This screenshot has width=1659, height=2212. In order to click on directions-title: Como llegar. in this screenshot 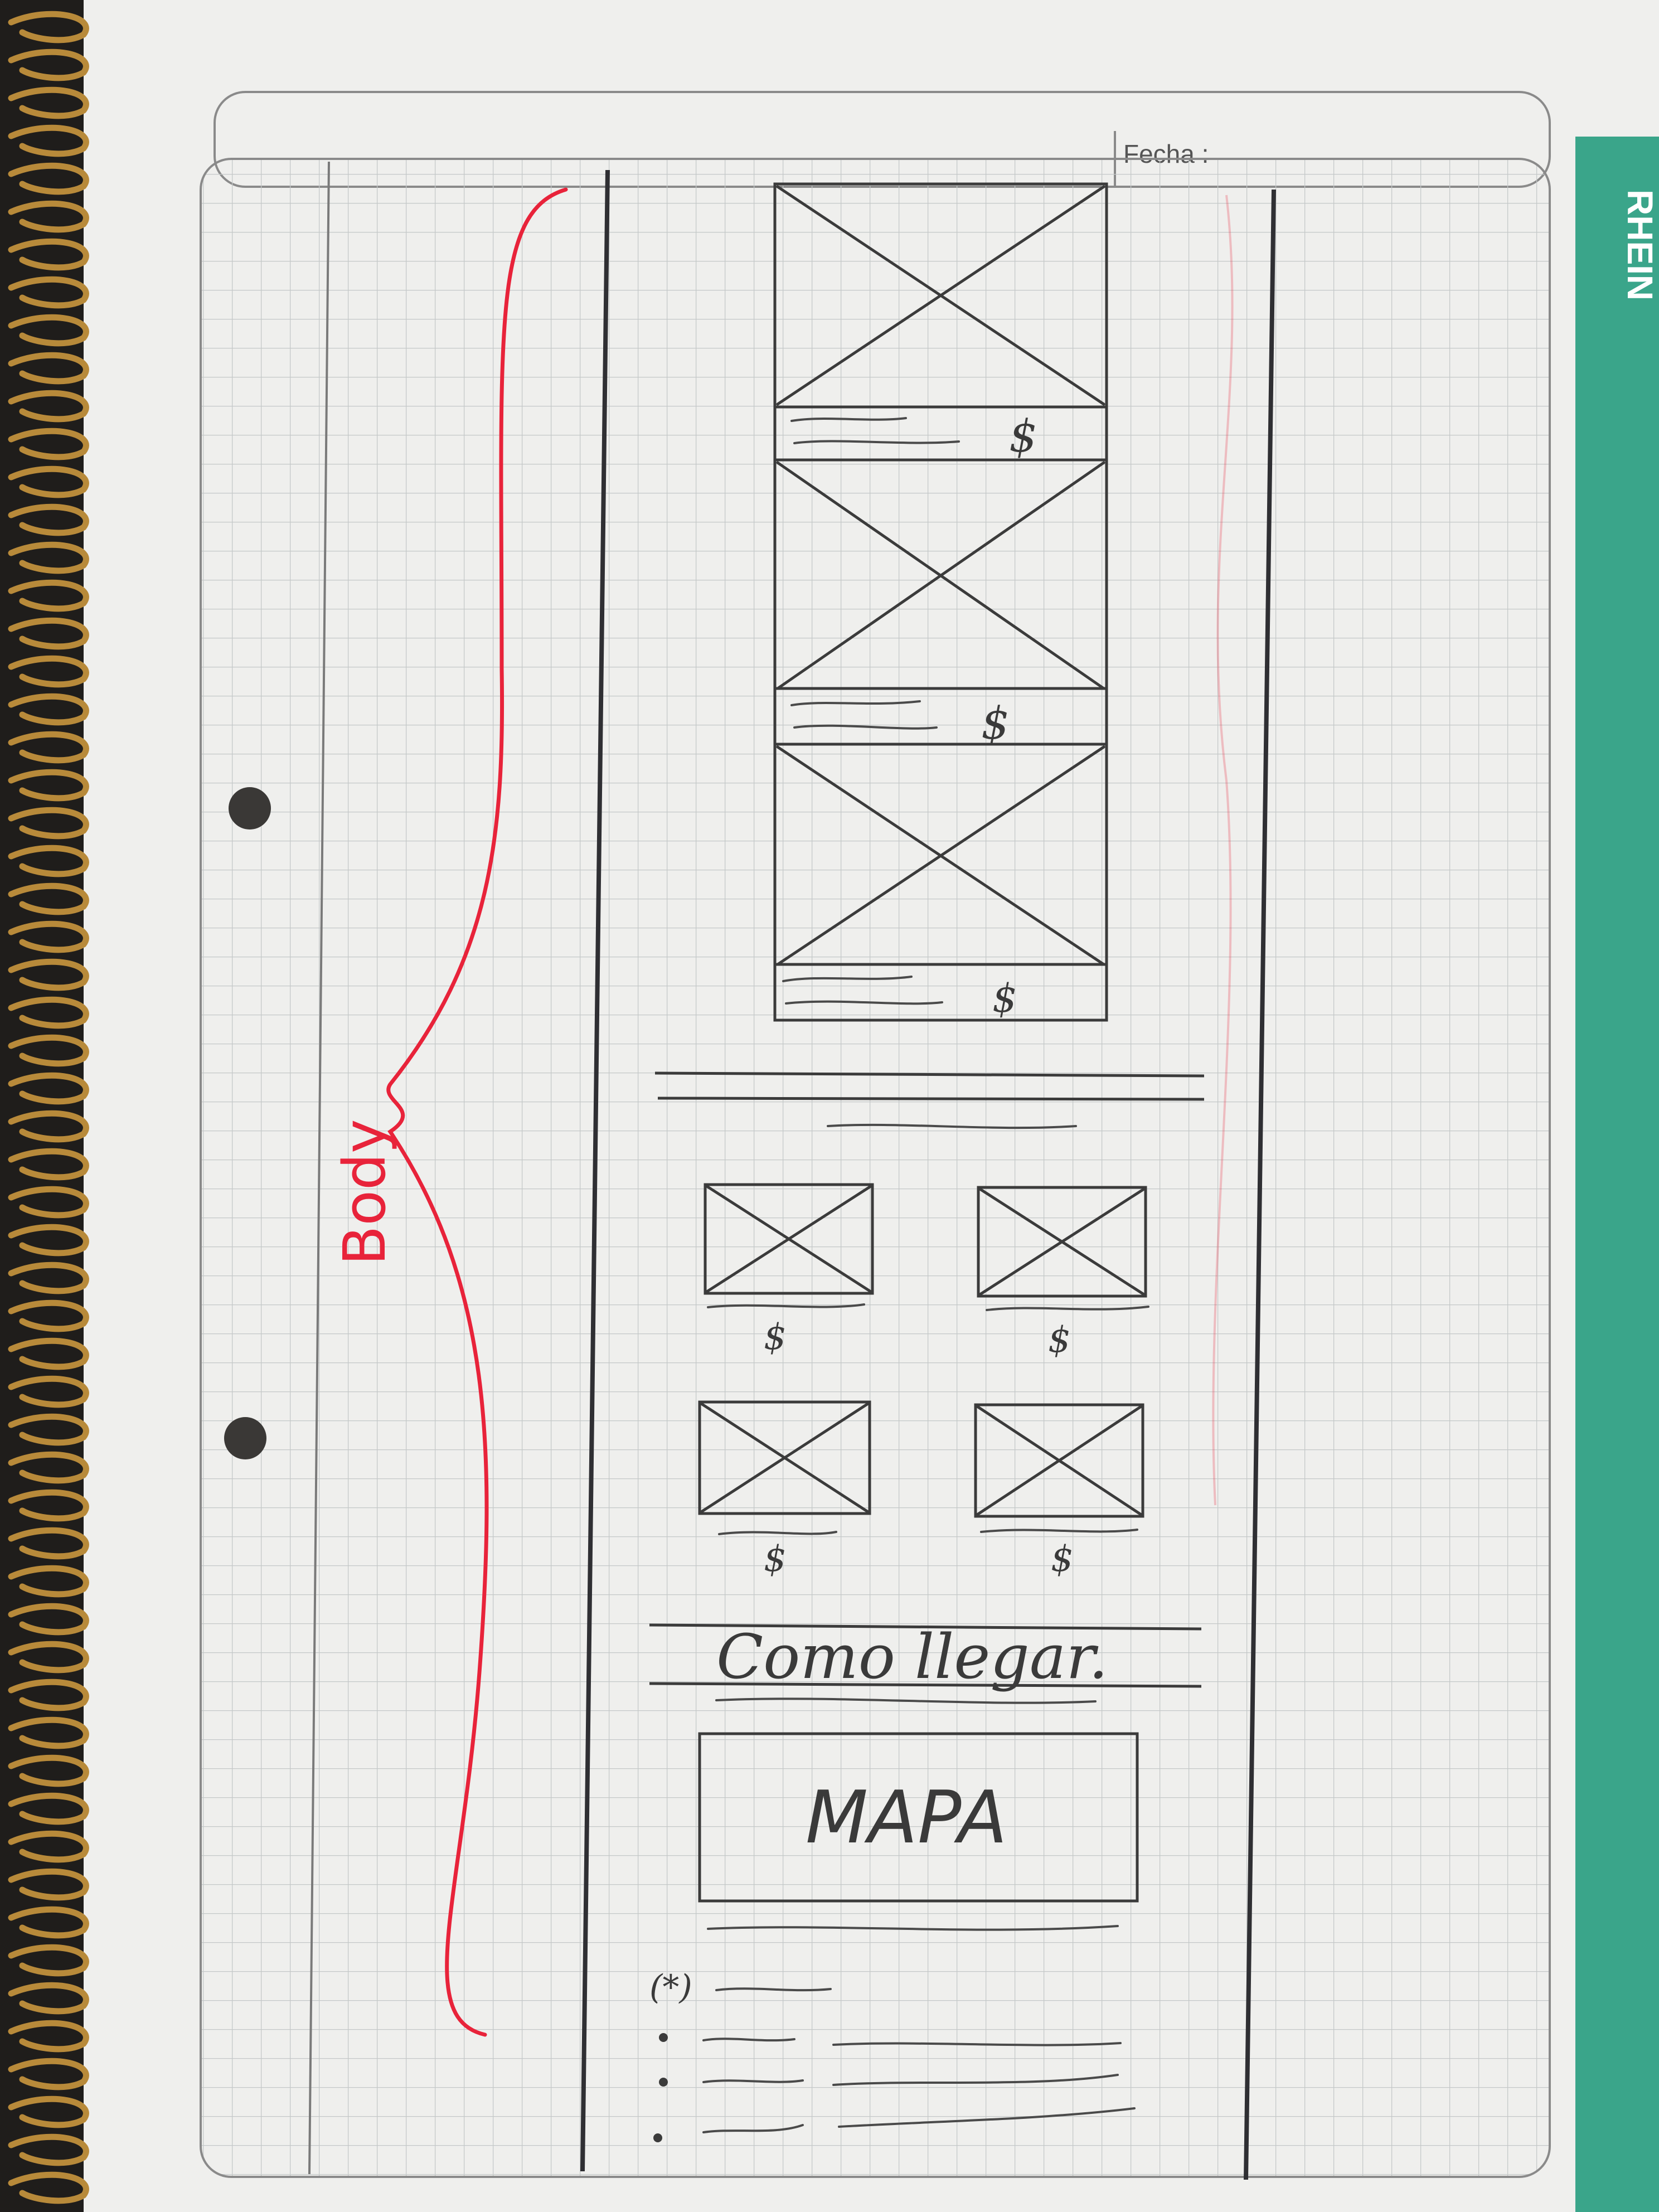, I will do `click(912, 1656)`.